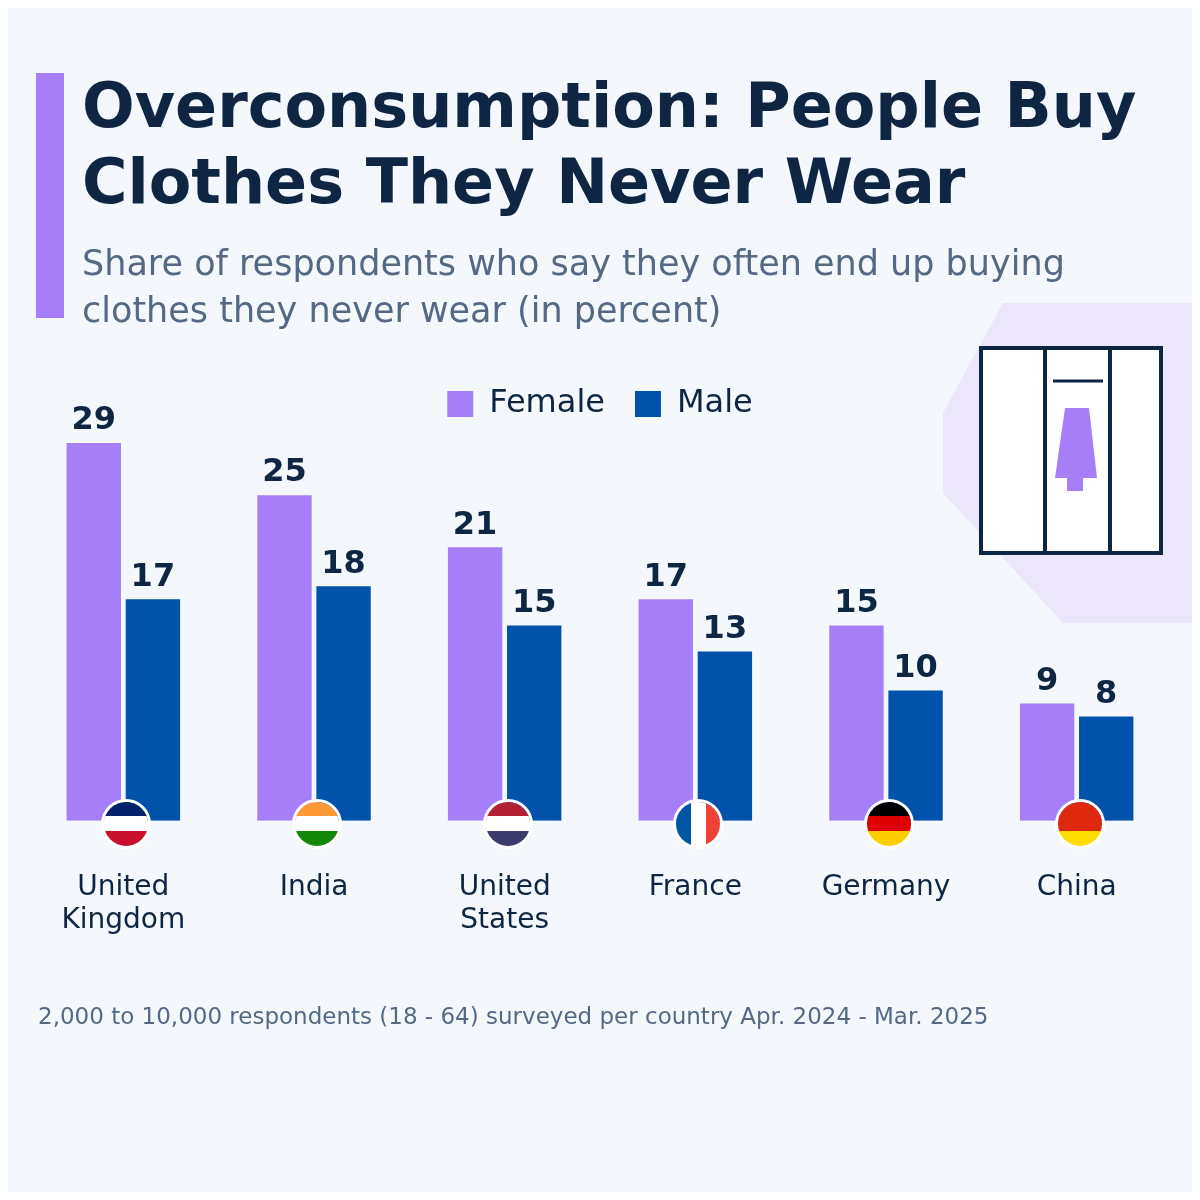 The width and height of the screenshot is (1200, 1200). Describe the element at coordinates (1076, 885) in the screenshot. I see `x-tick-label: China` at that location.